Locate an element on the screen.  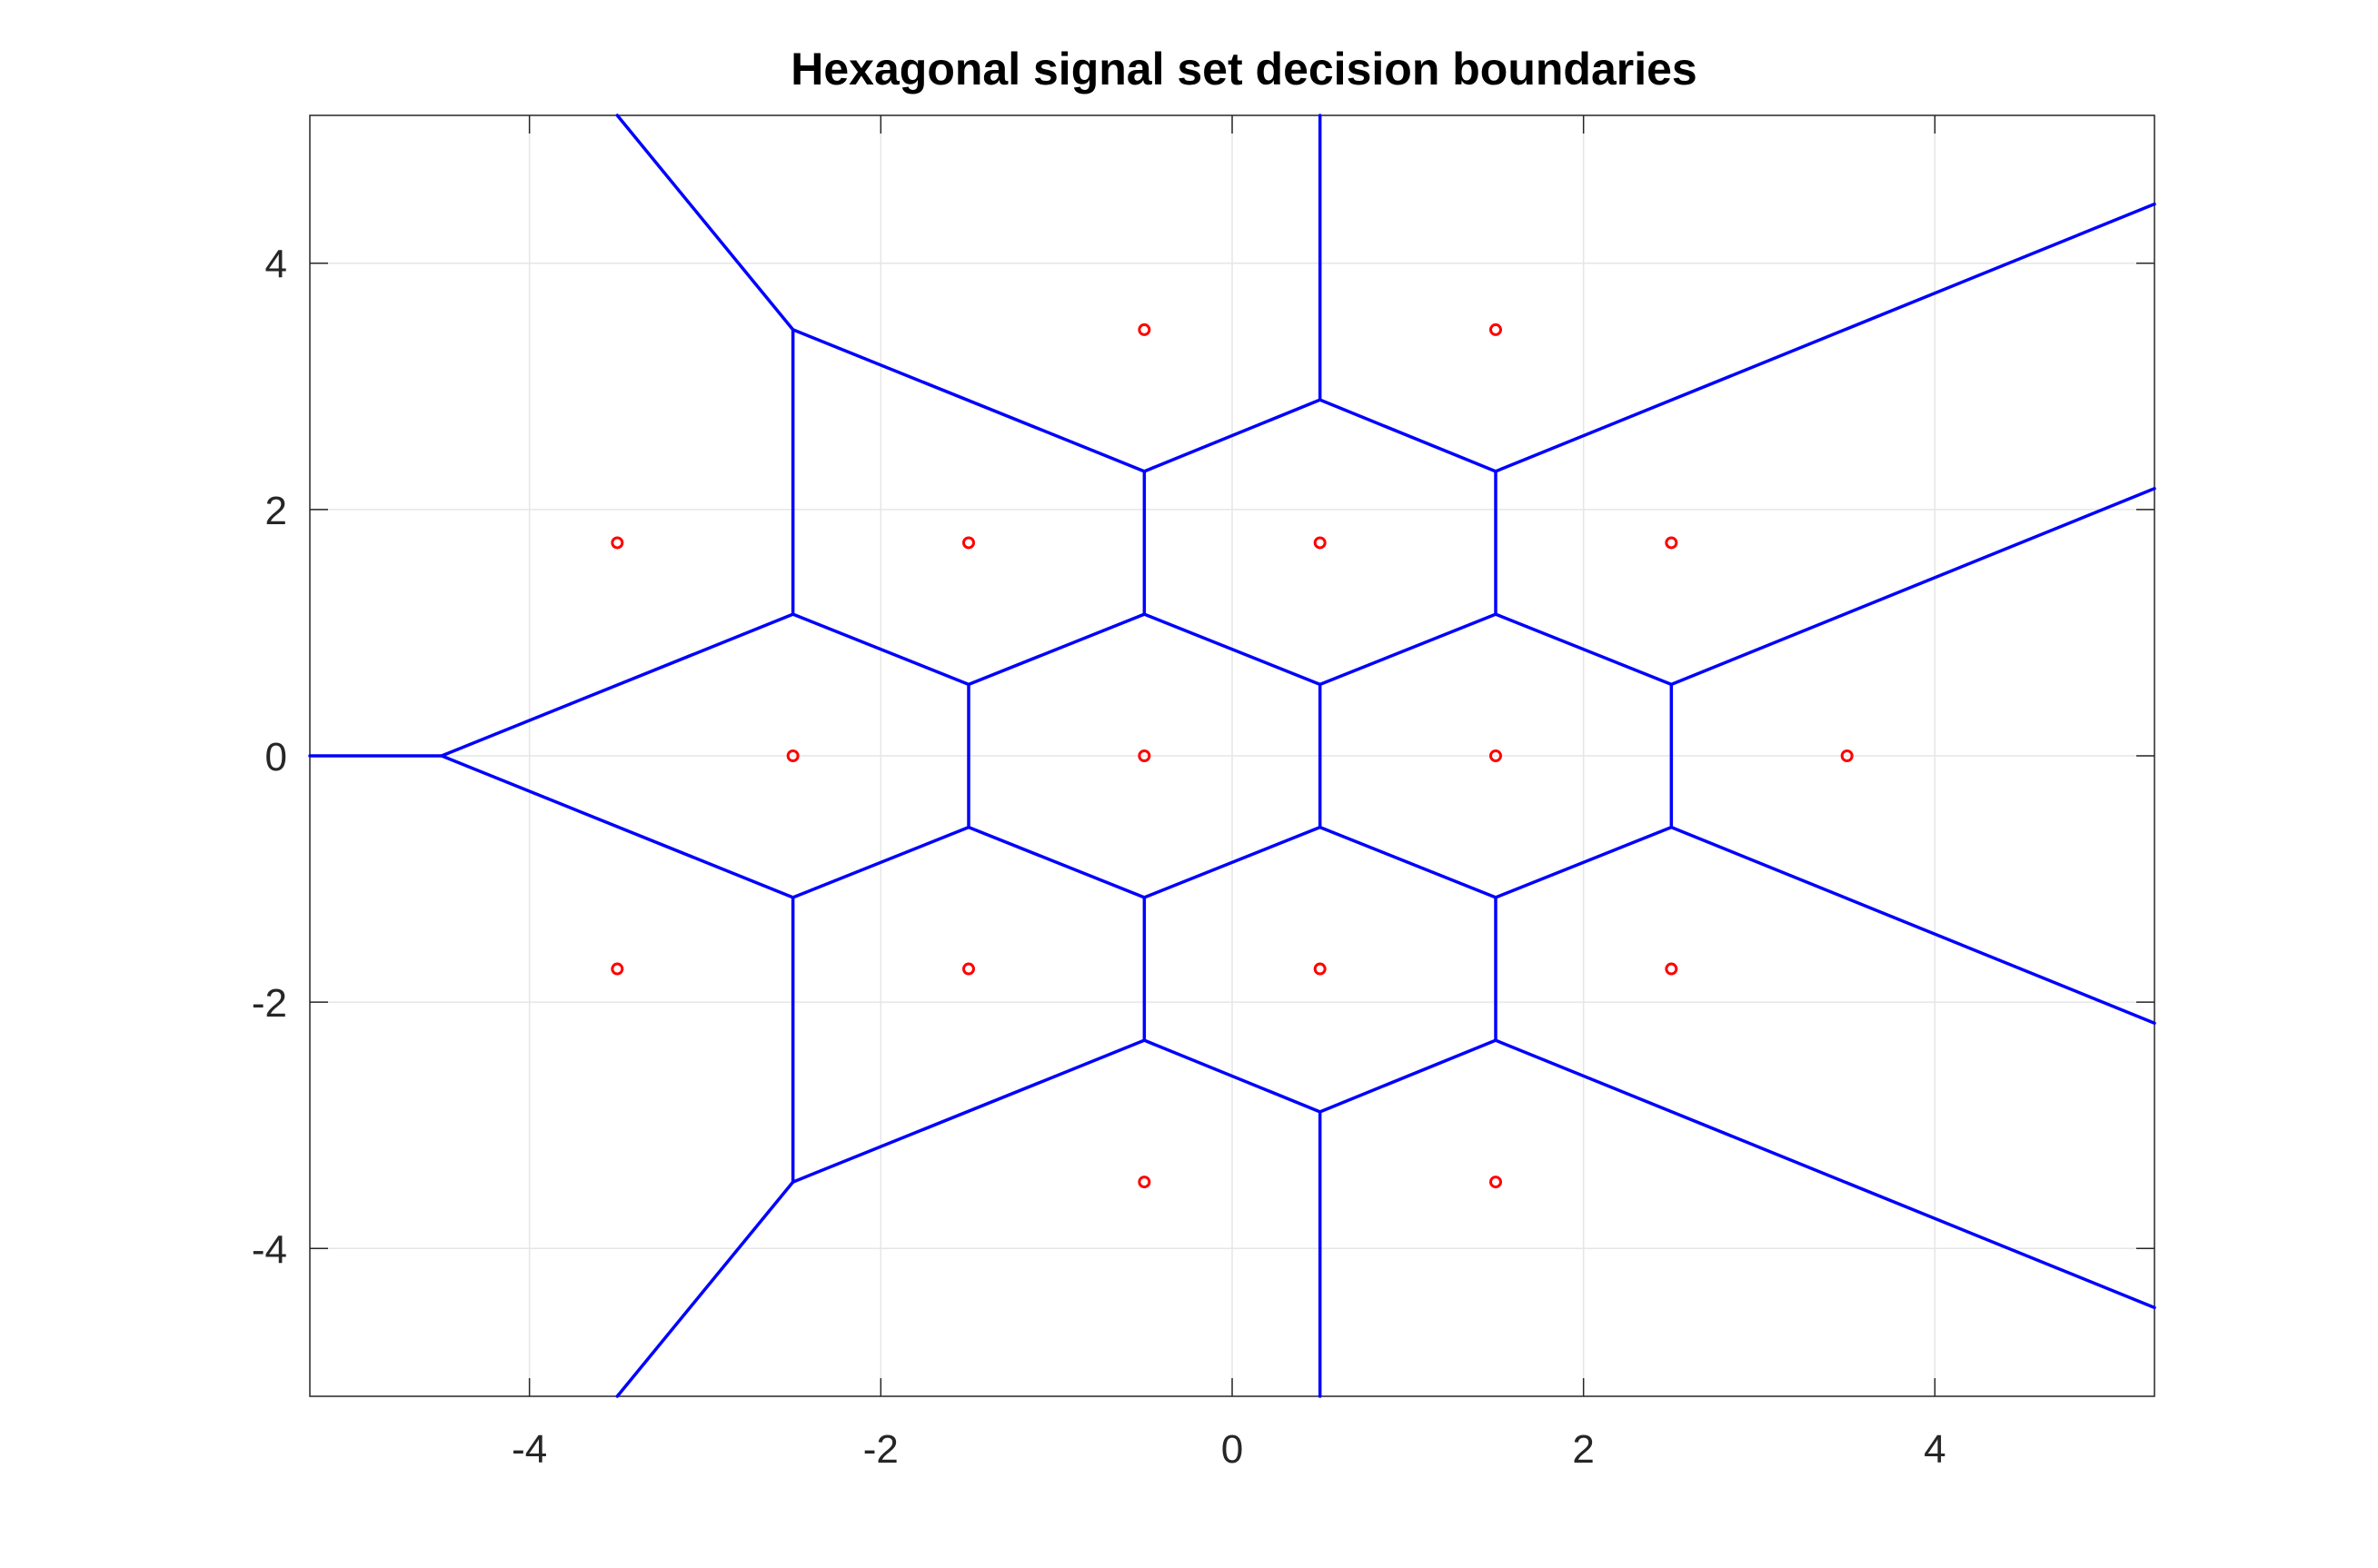
y-tick-label: -2 is located at coordinates (270, 1003).